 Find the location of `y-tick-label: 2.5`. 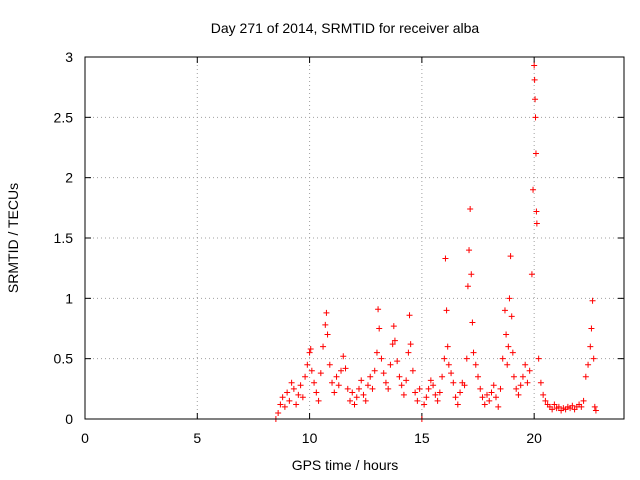

y-tick-label: 2.5 is located at coordinates (64, 117).